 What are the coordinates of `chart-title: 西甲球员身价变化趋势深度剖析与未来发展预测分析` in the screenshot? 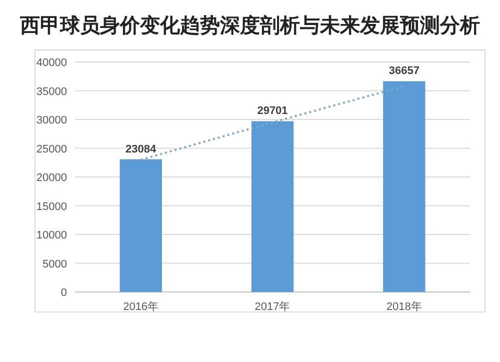 It's located at (249, 25).